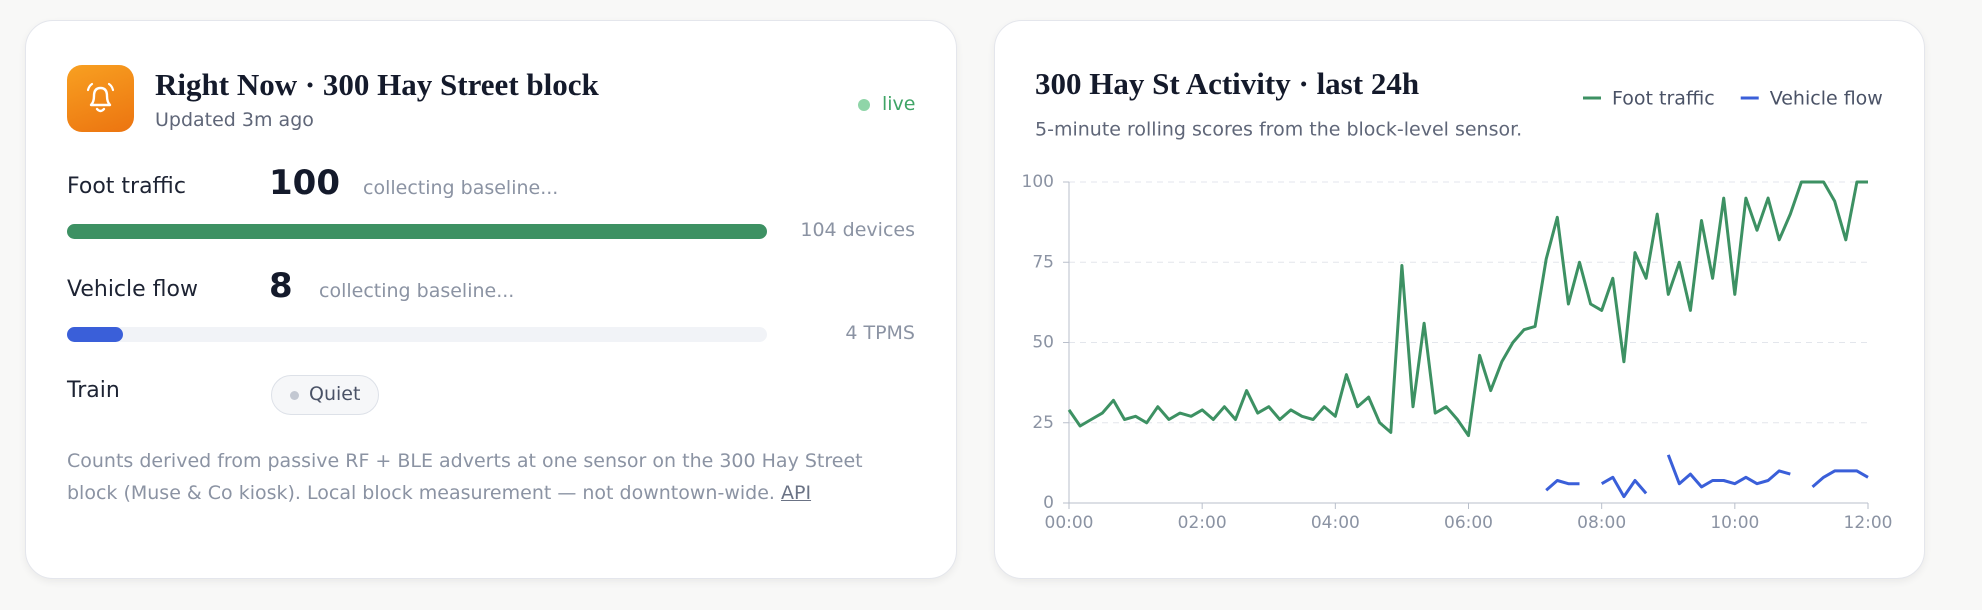 The image size is (1982, 610). Describe the element at coordinates (377, 84) in the screenshot. I see `card-title: Right Now · 300 Hay Street block` at that location.